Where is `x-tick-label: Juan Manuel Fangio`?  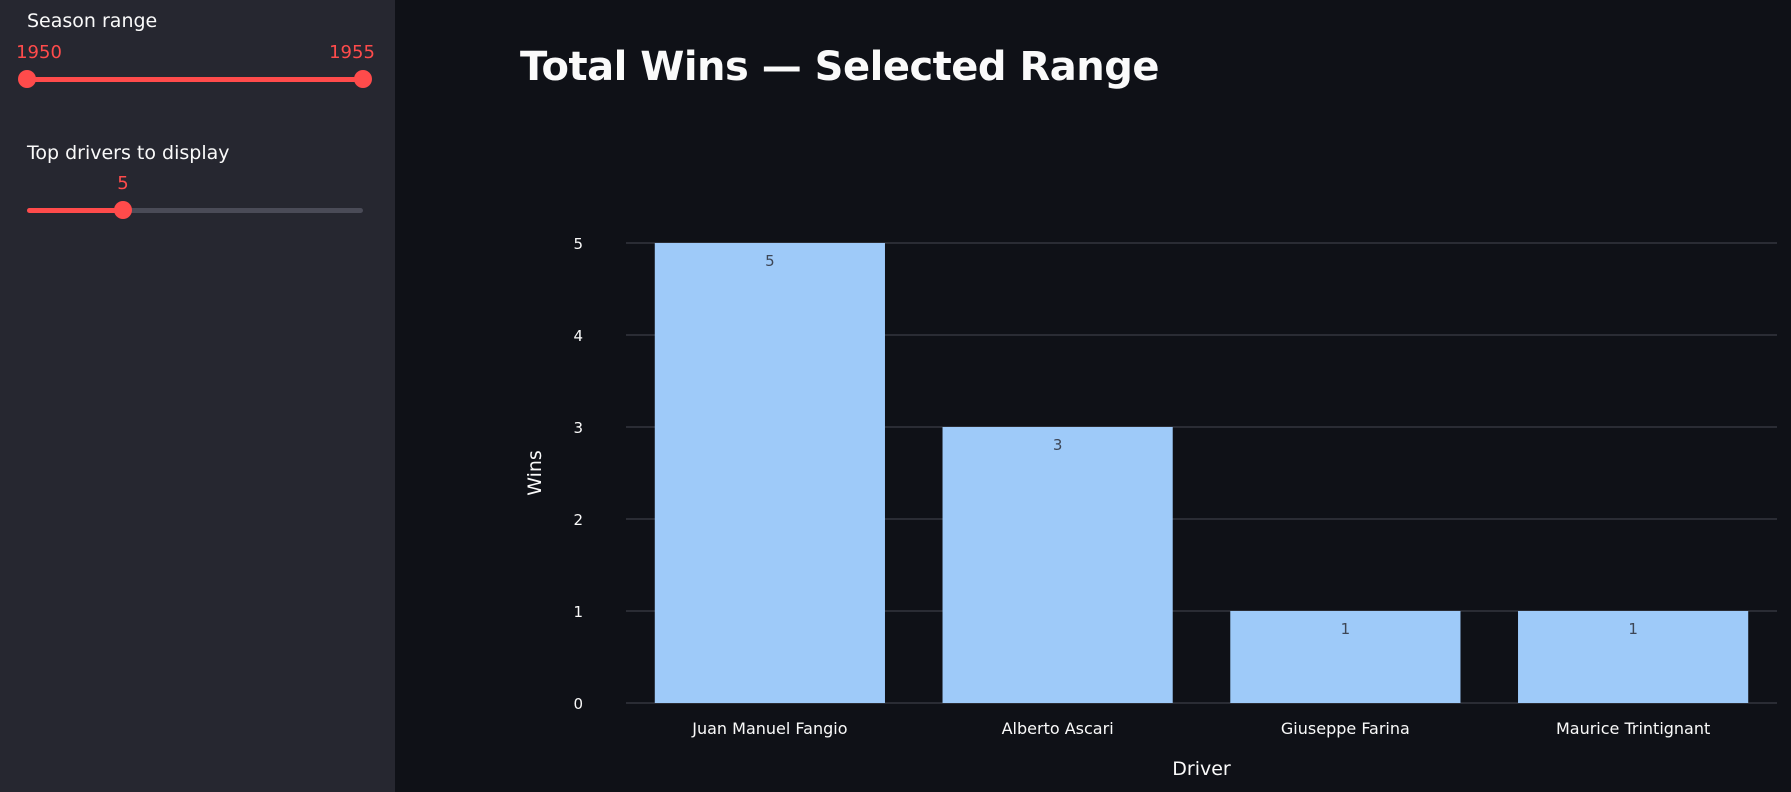 x-tick-label: Juan Manuel Fangio is located at coordinates (769, 728).